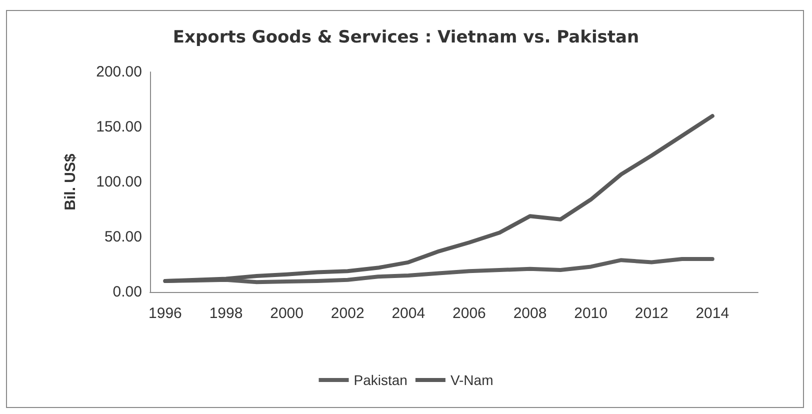 Image resolution: width=812 pixels, height=414 pixels. Describe the element at coordinates (127, 292) in the screenshot. I see `y-tick-label: 0.00` at that location.